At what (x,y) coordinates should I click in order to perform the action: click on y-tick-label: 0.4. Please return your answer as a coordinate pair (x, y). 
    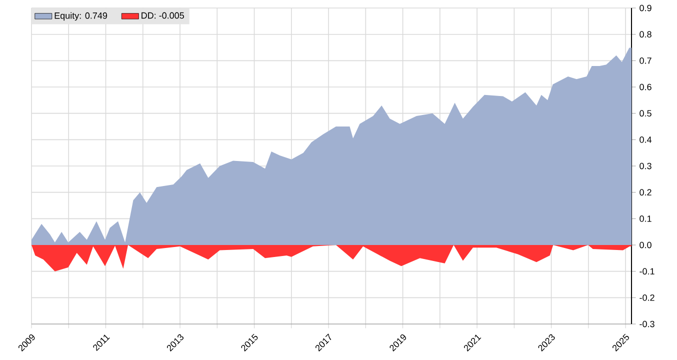
    Looking at the image, I should click on (646, 139).